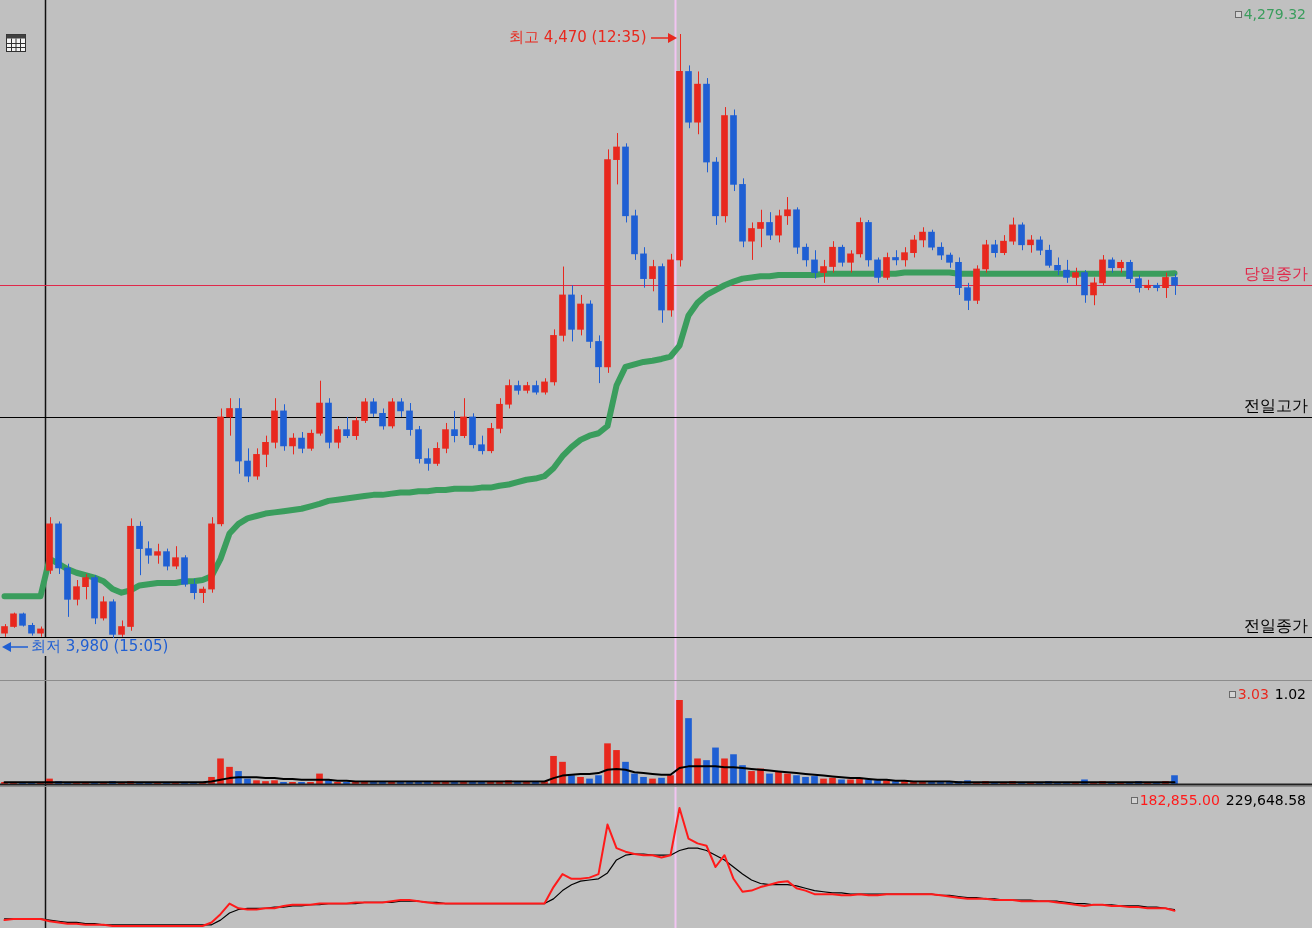 This screenshot has height=928, width=1312. What do you see at coordinates (1276, 274) in the screenshot?
I see `ref-line-label: 당일종가` at bounding box center [1276, 274].